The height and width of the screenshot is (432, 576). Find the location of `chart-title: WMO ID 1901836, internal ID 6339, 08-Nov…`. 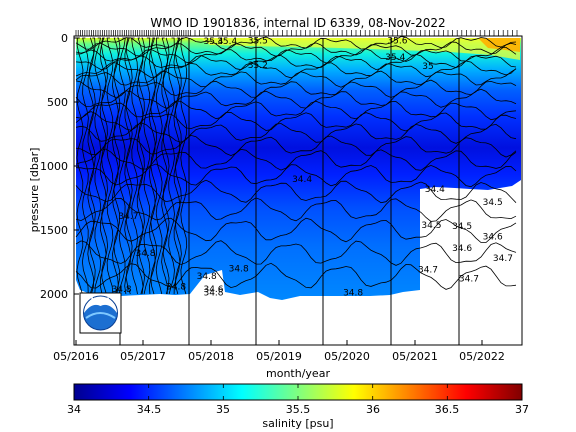

chart-title: WMO ID 1901836, internal ID 6339, 08-Nov… is located at coordinates (297, 23).